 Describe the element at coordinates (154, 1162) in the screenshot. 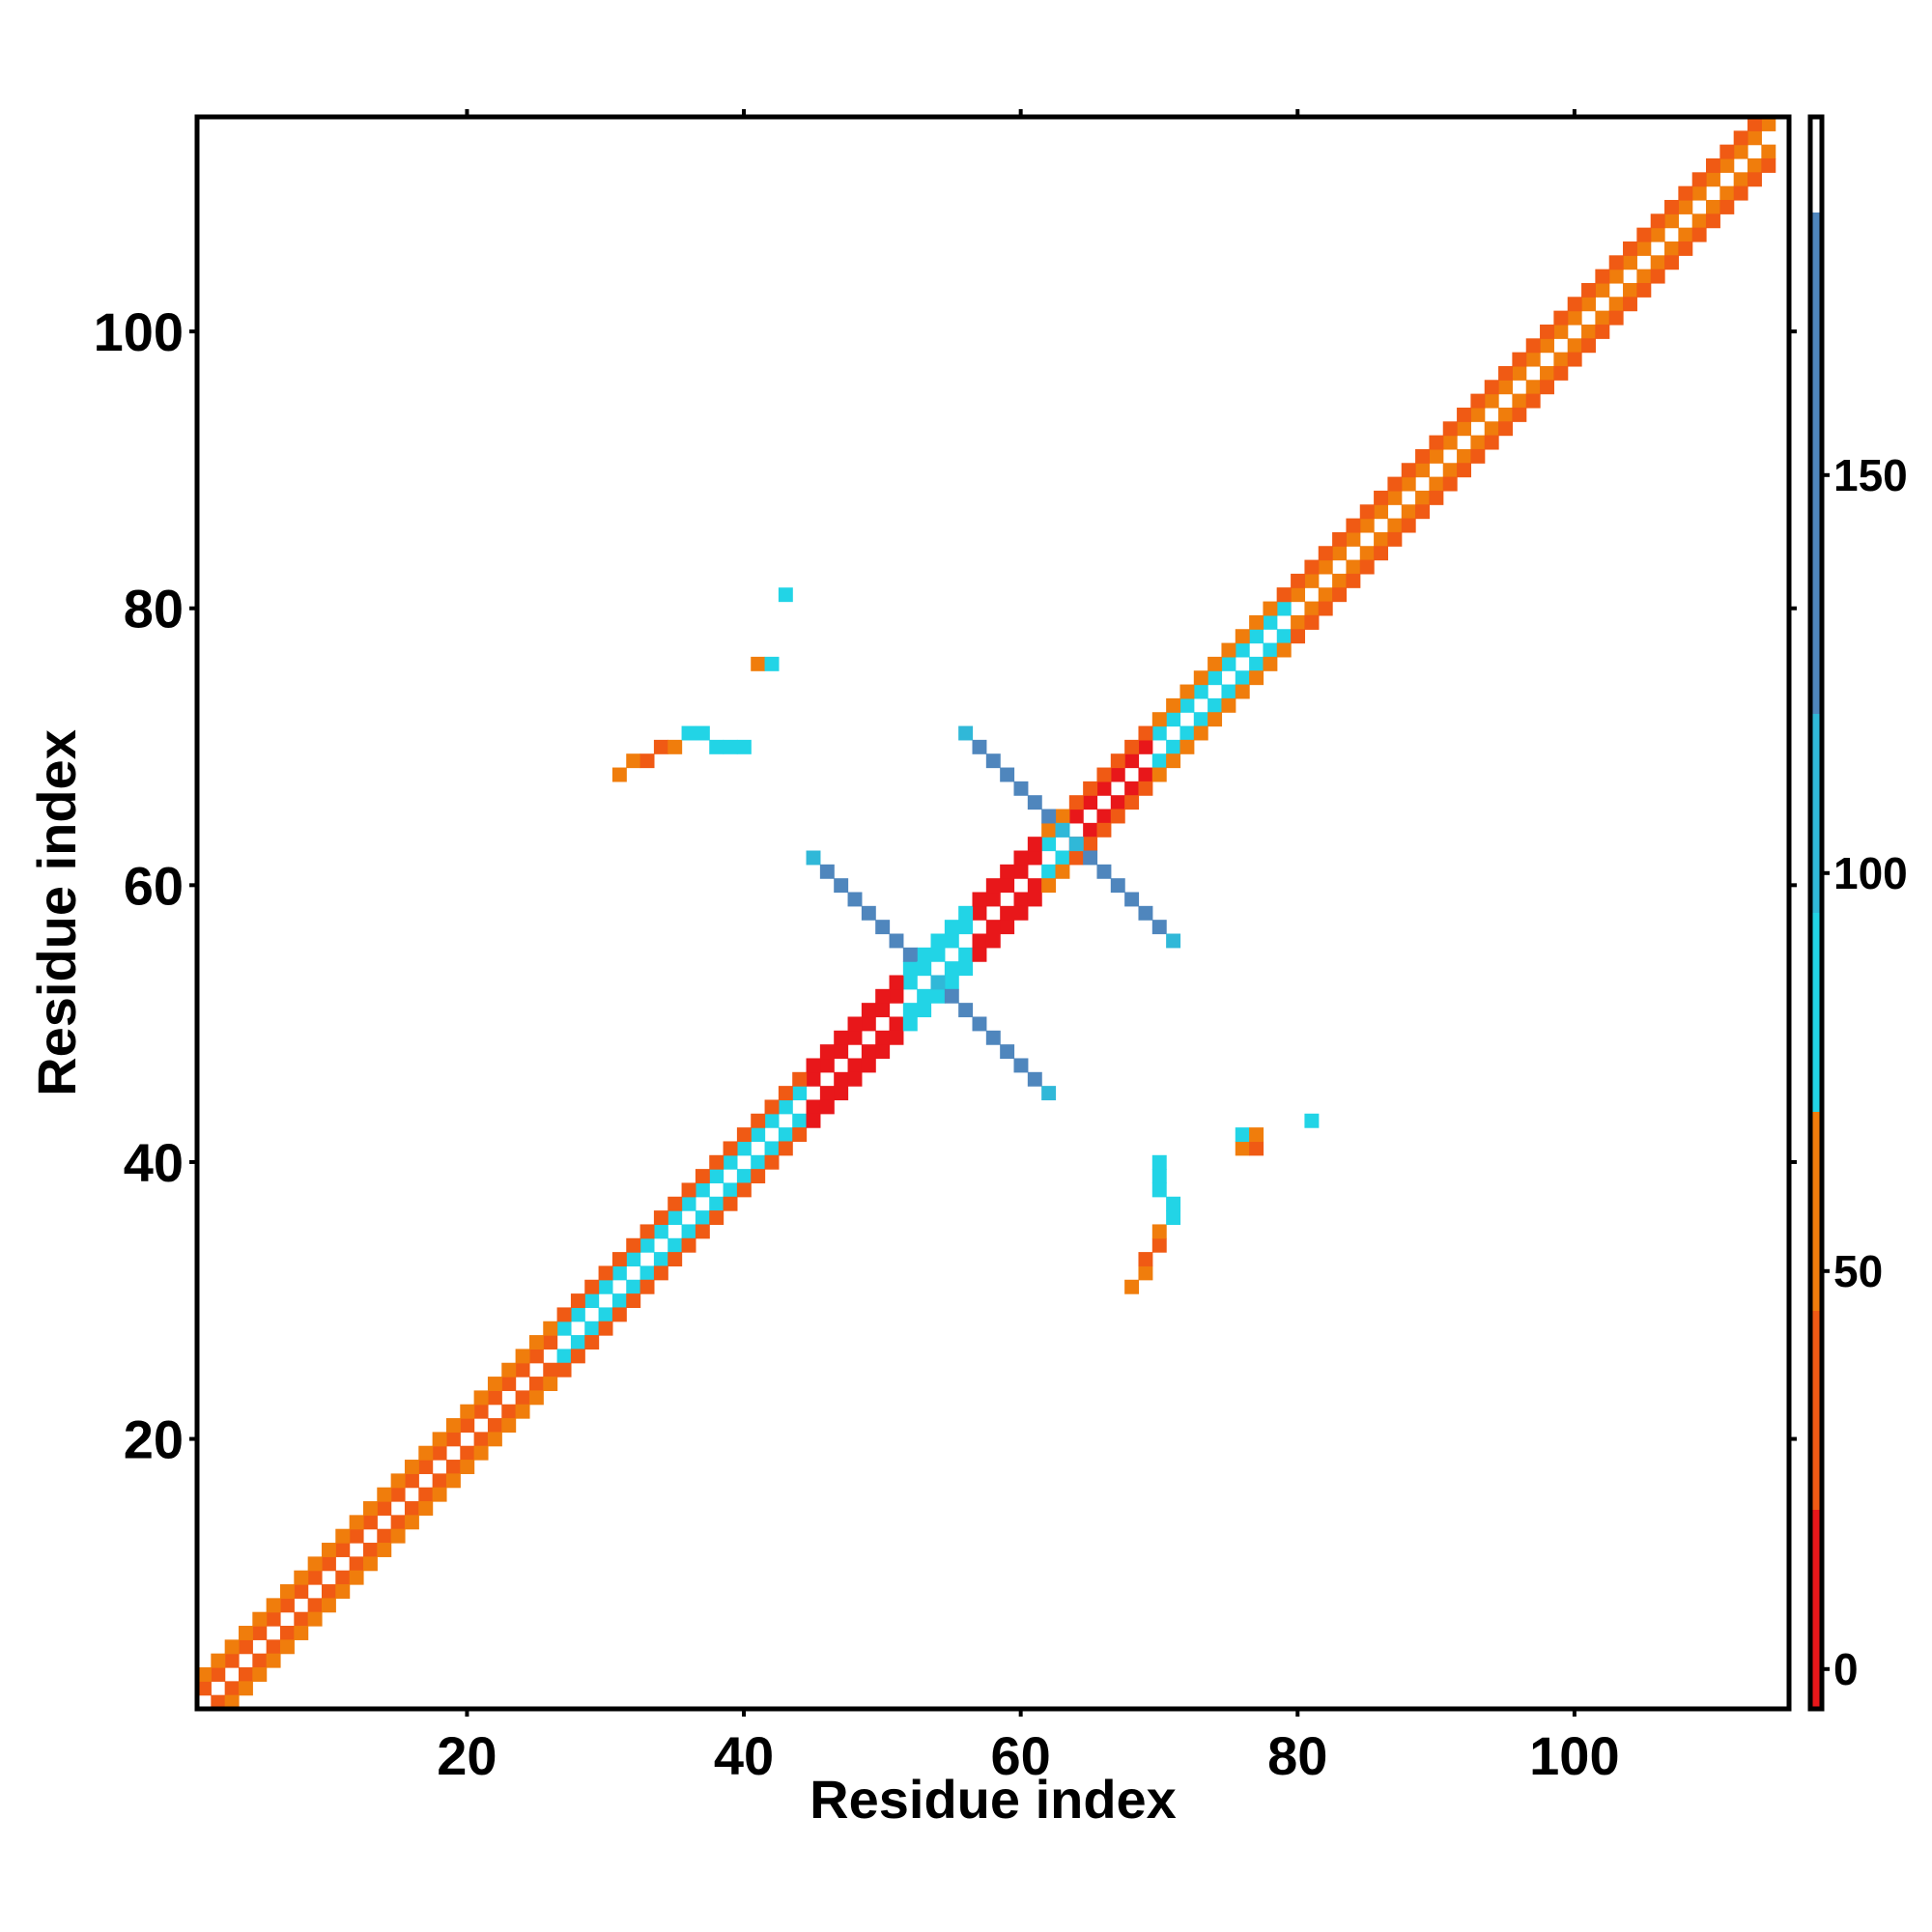

I see `y-tick-label: 40` at that location.